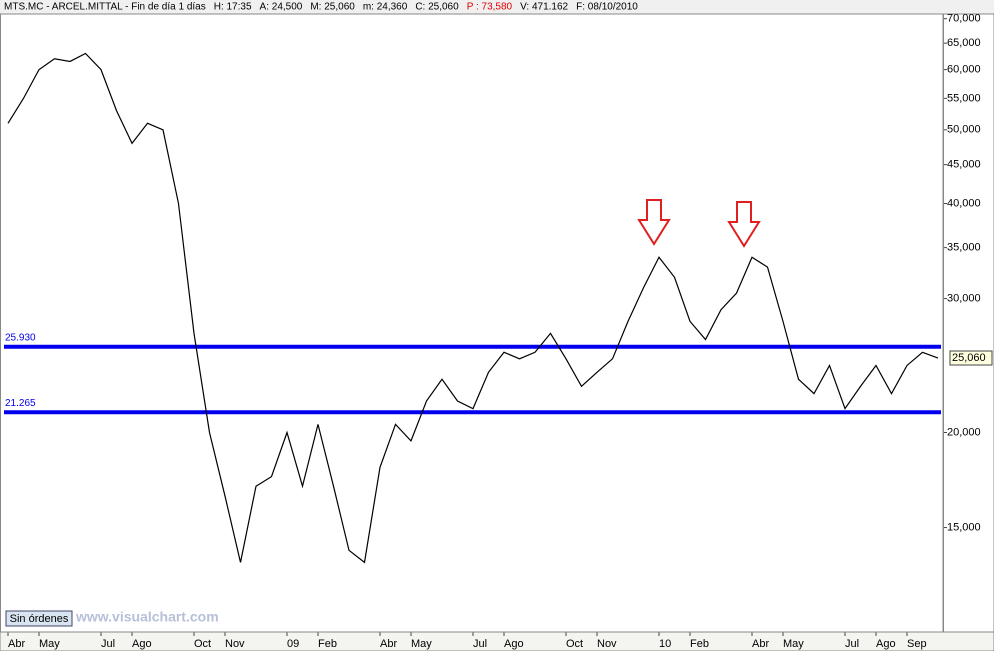  I want to click on y-axis-panel, so click(968, 323).